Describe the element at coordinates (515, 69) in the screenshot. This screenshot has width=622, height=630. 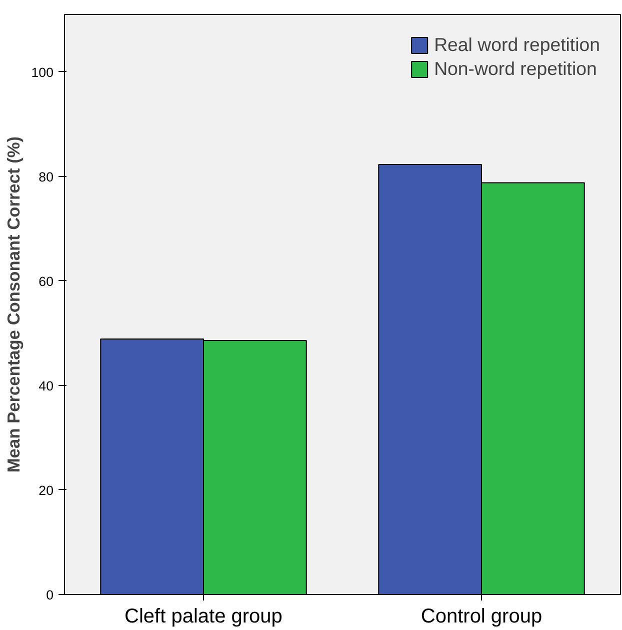
I see `legend-label: Non-word repetition` at that location.